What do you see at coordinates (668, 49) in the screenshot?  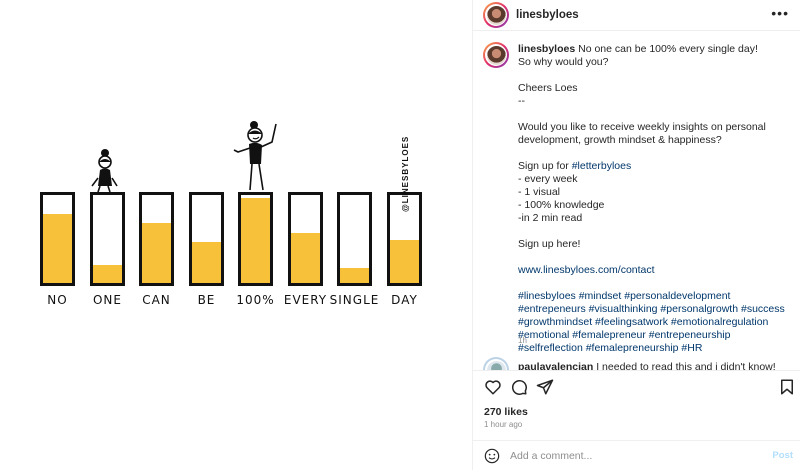 I see `caption-first-line: No one can be 100% every single day!` at bounding box center [668, 49].